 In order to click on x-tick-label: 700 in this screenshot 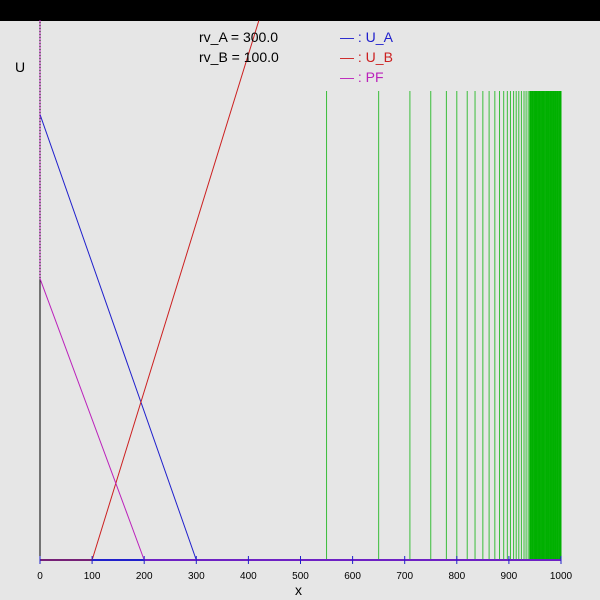, I will do `click(404, 576)`.